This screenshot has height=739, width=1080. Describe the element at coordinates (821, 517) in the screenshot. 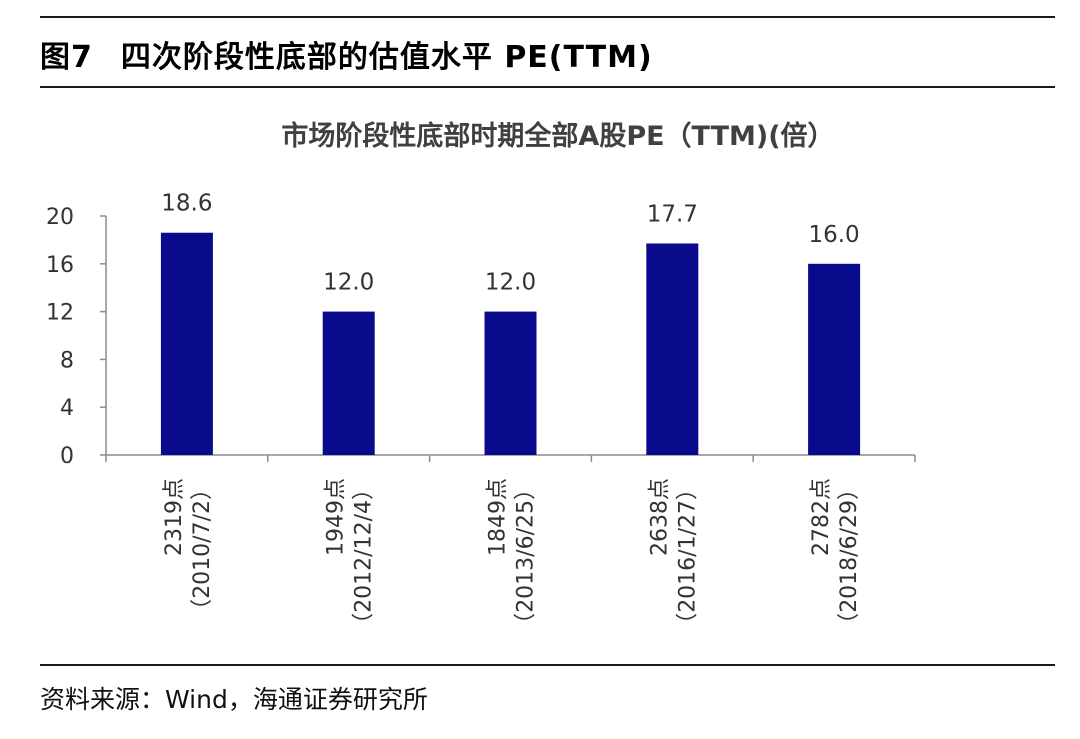

I see `x-category-label-line1: 2782点` at that location.